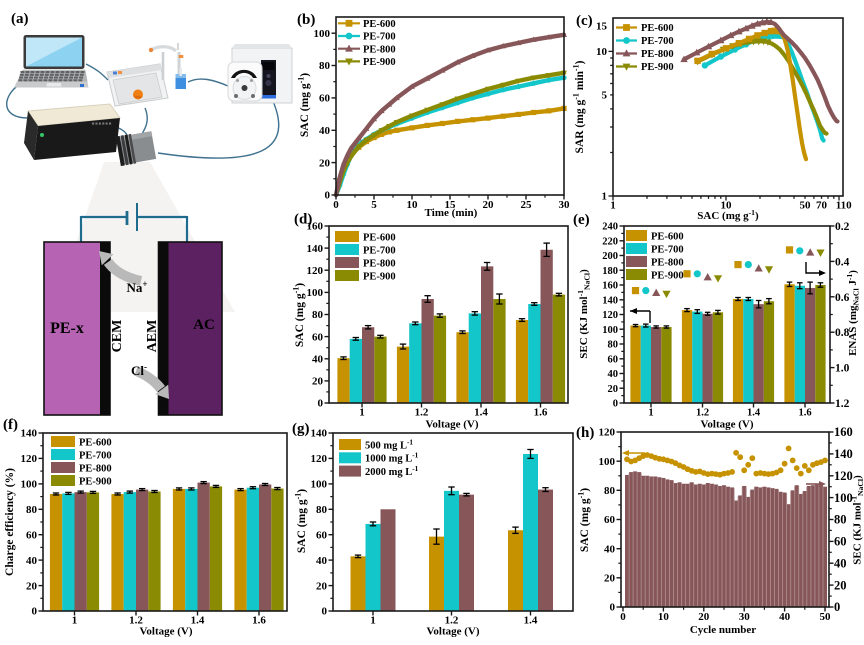  Describe the element at coordinates (610, 271) in the screenshot. I see `svg-text: 180` at that location.